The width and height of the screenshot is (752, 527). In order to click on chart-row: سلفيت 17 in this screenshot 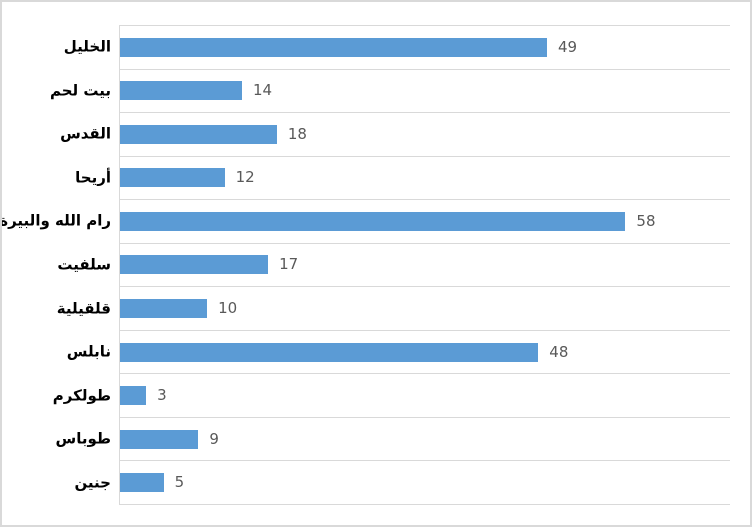, I will do `click(393, 264)`.